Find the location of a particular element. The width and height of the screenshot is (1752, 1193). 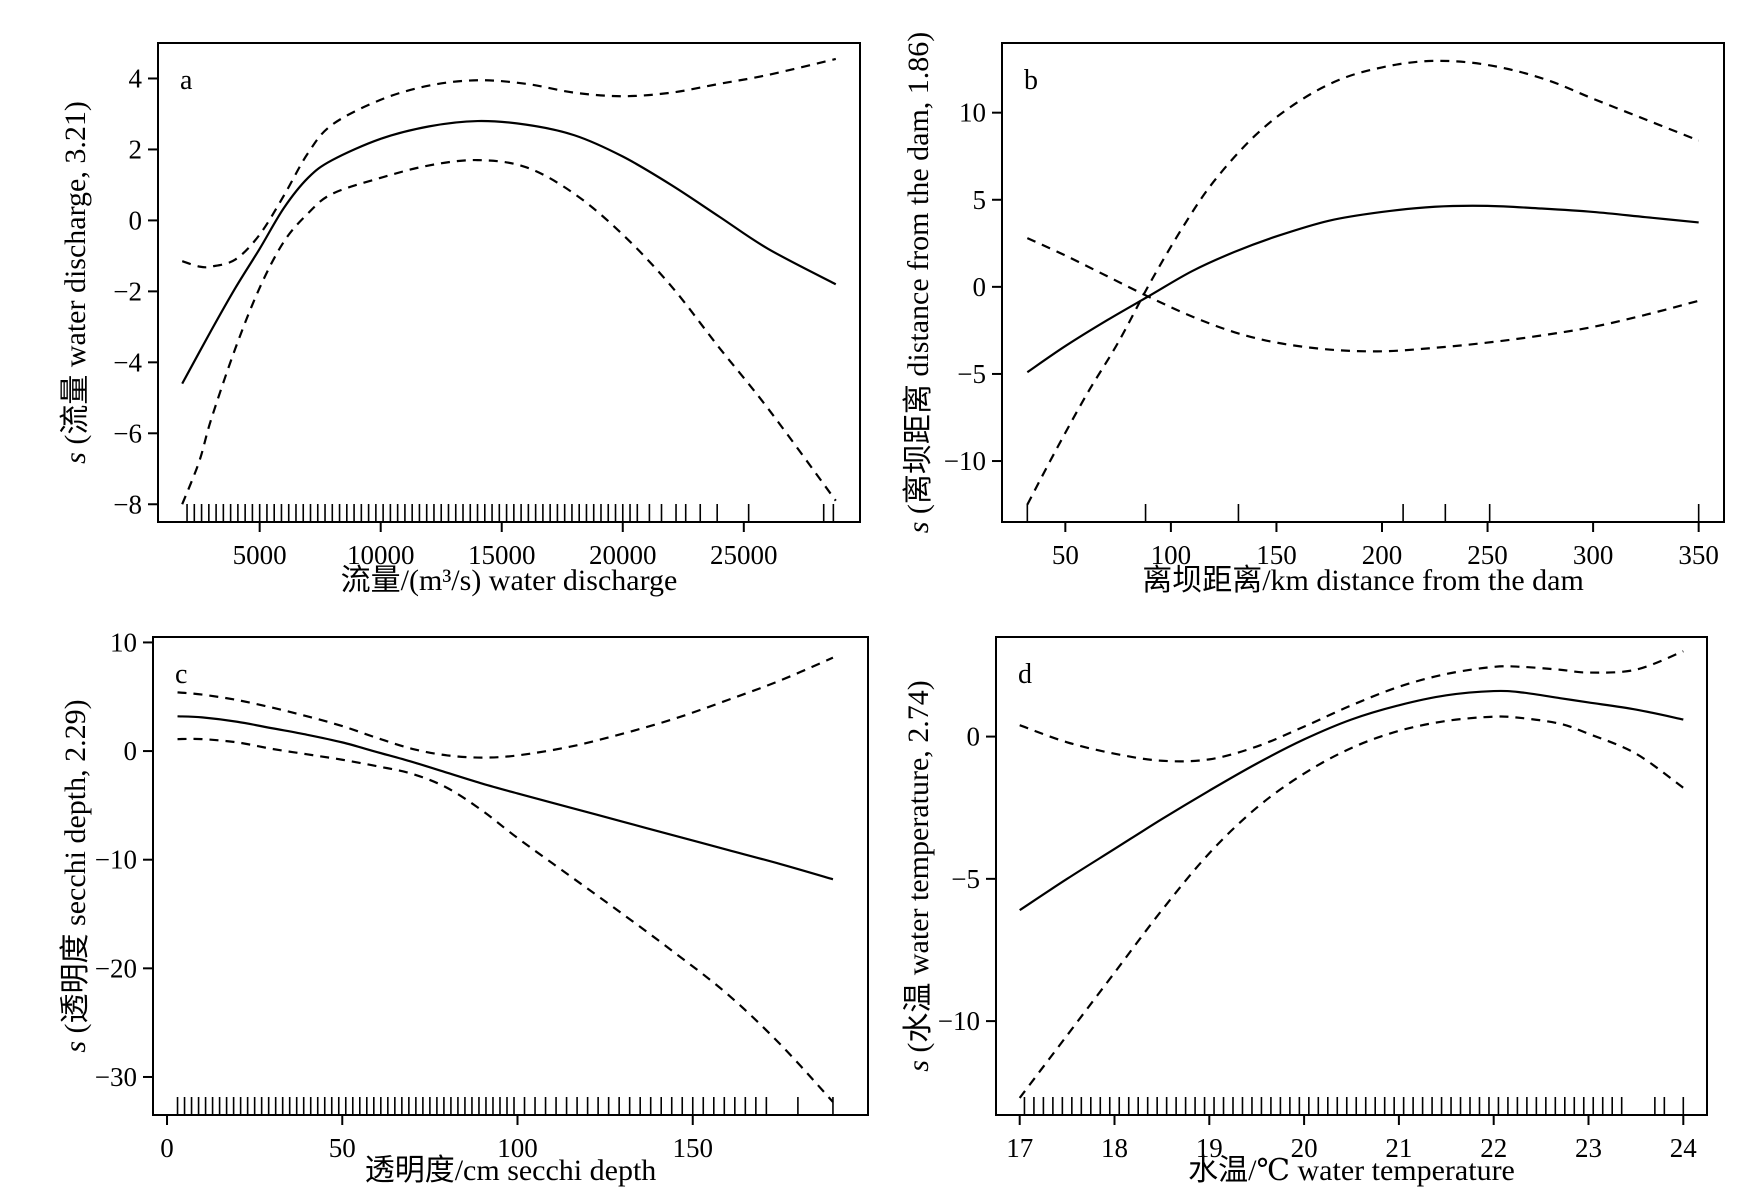

x-tick-label: 22 is located at coordinates (1493, 1148).